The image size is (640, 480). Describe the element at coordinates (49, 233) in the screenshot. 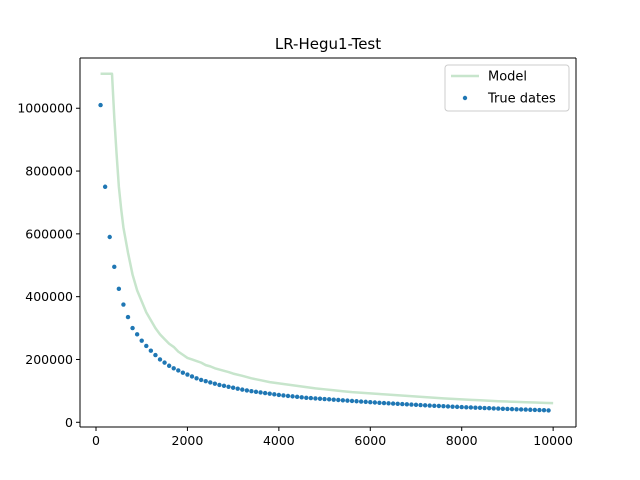

I see `y-tick-label: 600000` at that location.